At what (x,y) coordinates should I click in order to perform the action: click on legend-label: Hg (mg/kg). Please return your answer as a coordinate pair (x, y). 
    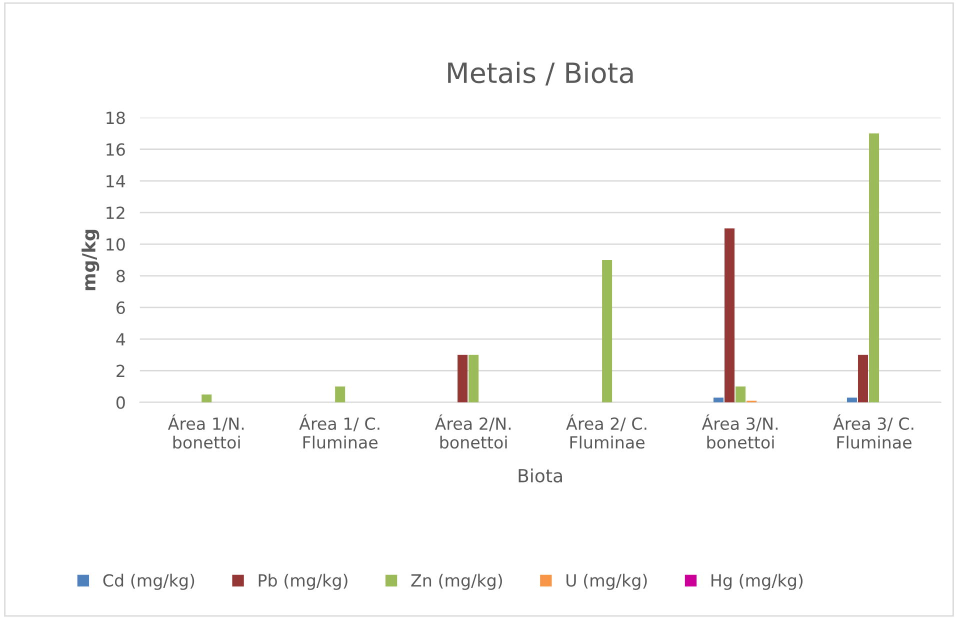
    Looking at the image, I should click on (757, 582).